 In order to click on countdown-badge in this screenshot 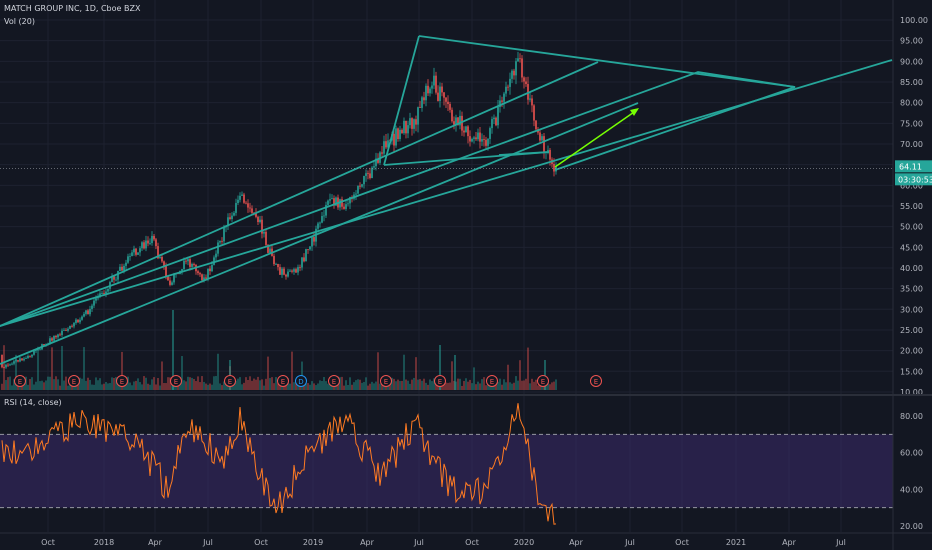, I will do `click(913, 179)`.